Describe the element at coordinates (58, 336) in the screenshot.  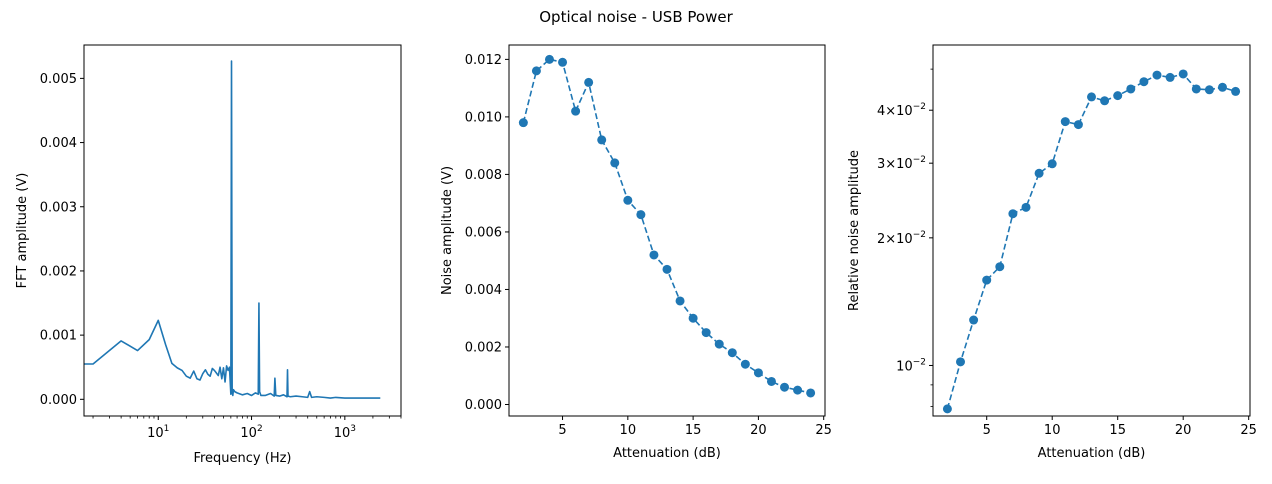
I see `y-tick-label: 0.001` at that location.